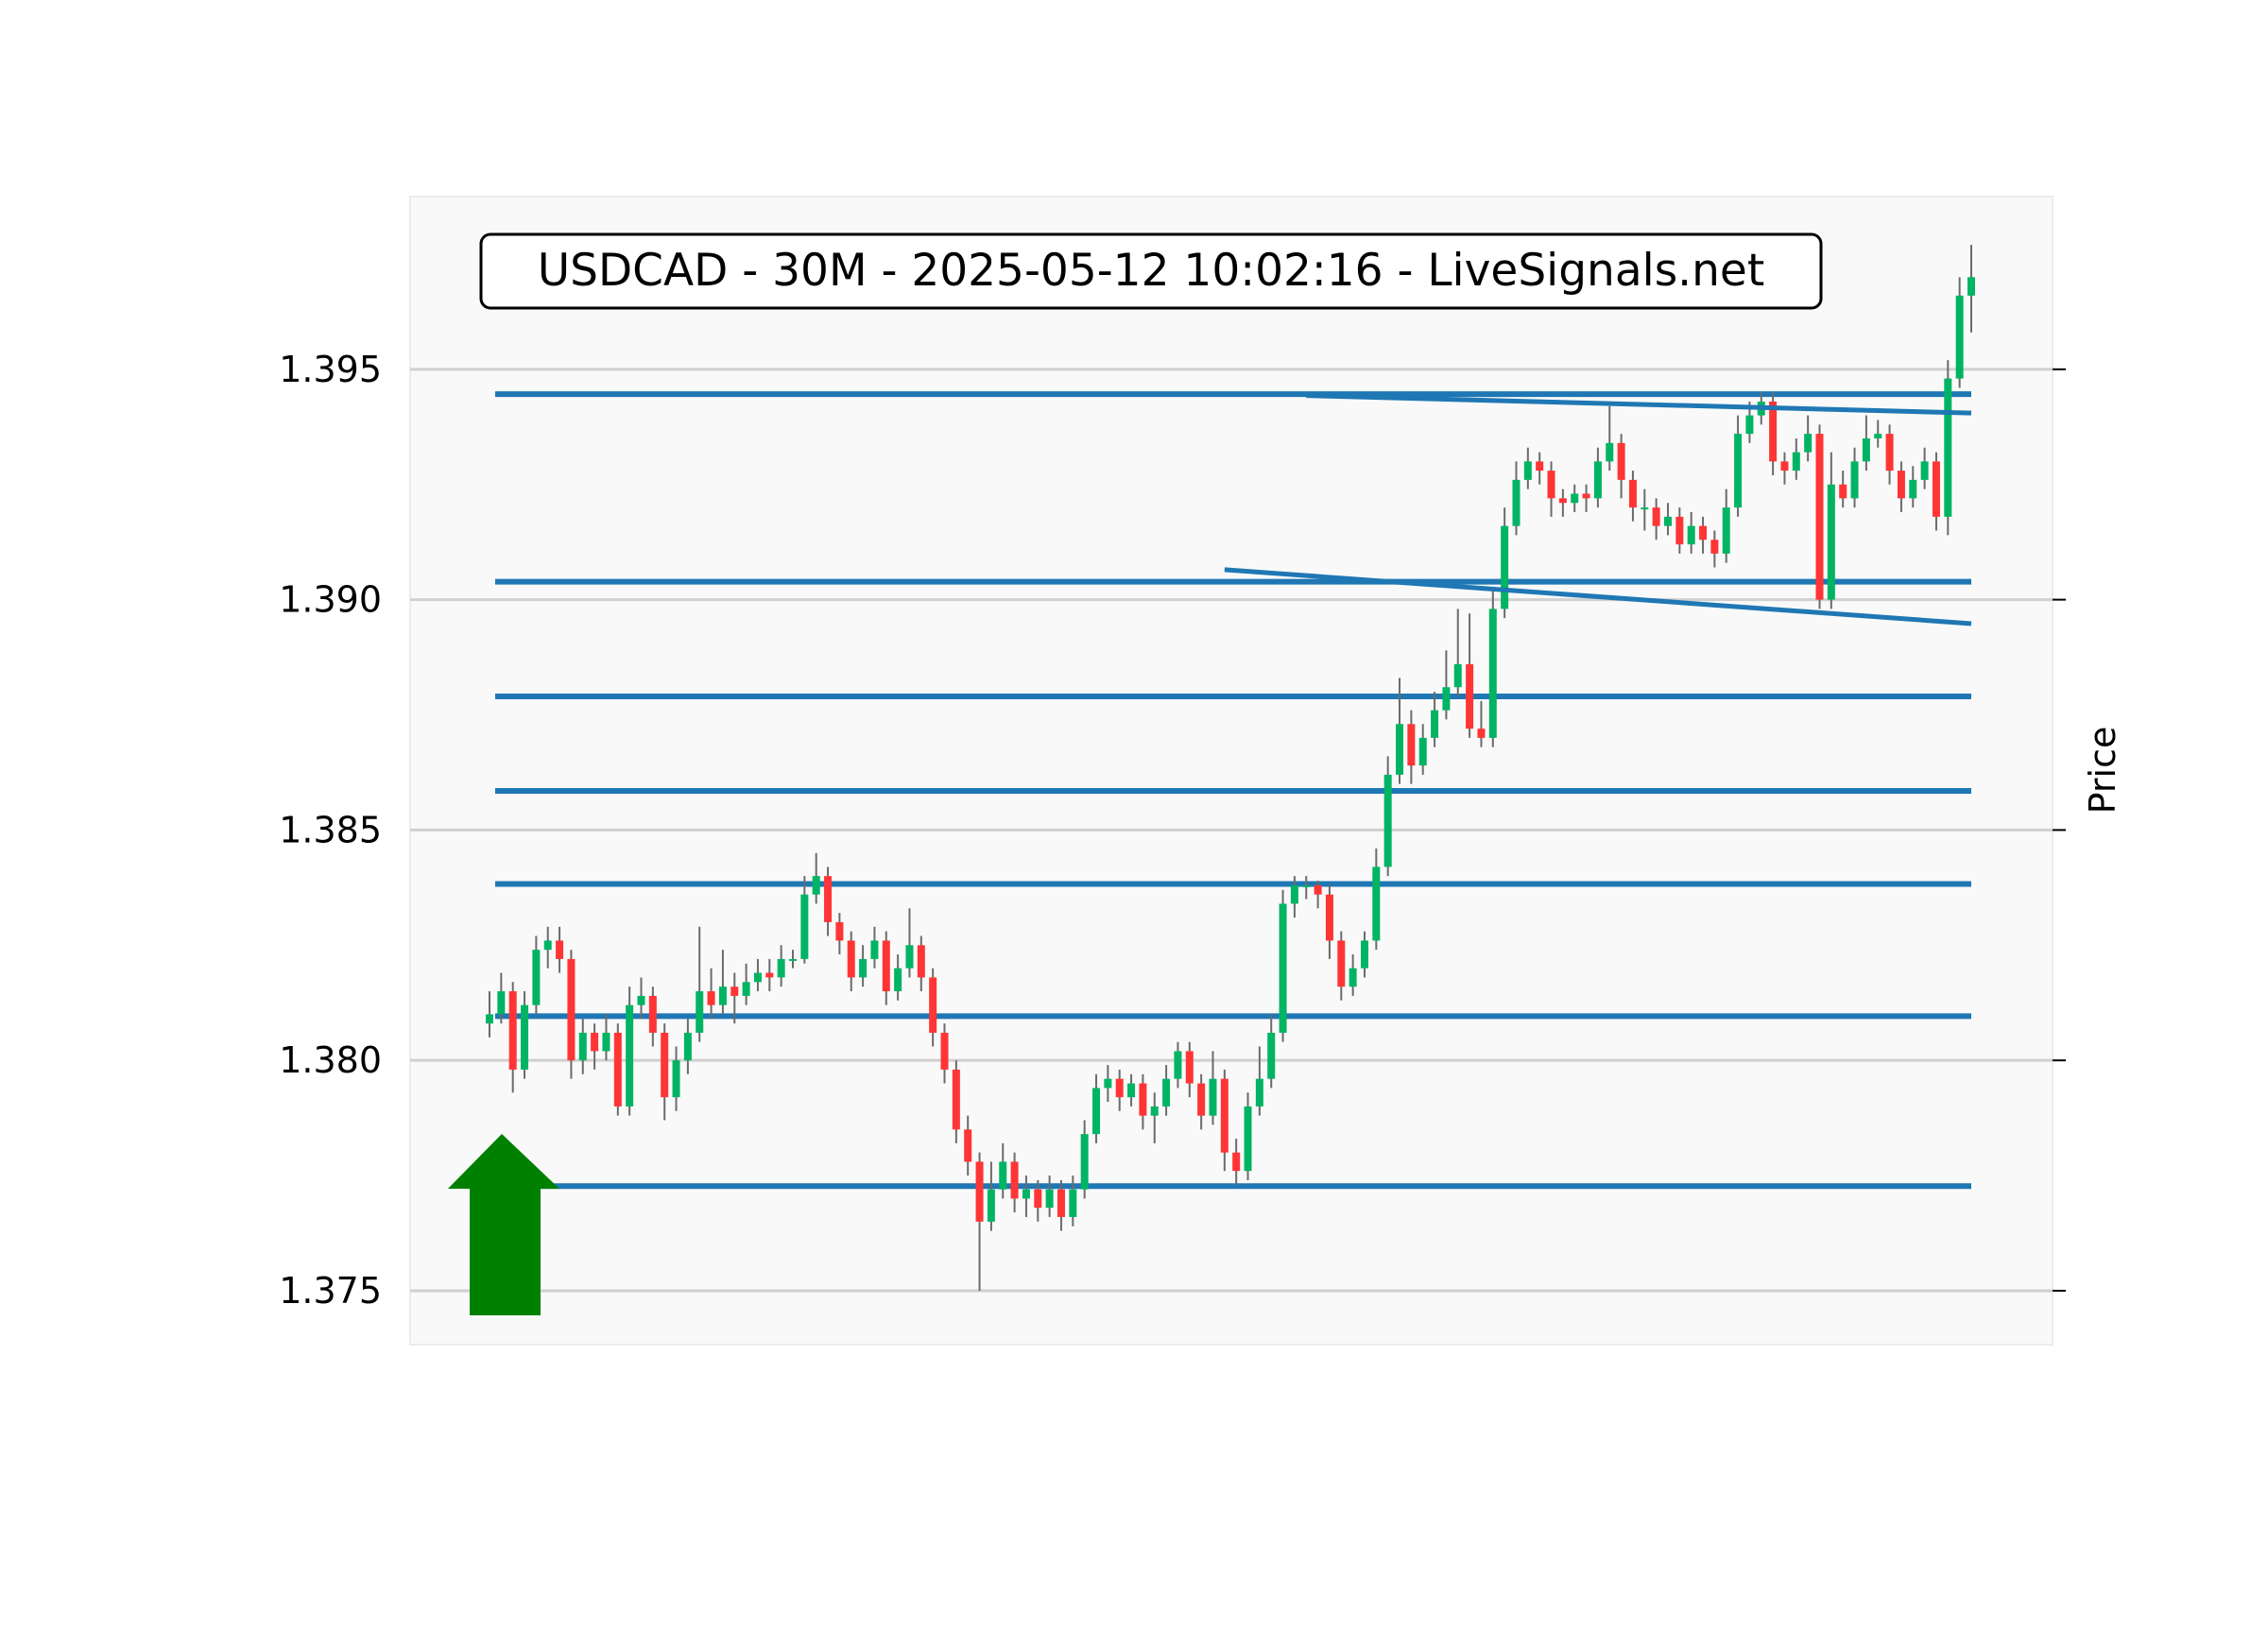  What do you see at coordinates (330, 1060) in the screenshot?
I see `y-tick-label: 1.380` at bounding box center [330, 1060].